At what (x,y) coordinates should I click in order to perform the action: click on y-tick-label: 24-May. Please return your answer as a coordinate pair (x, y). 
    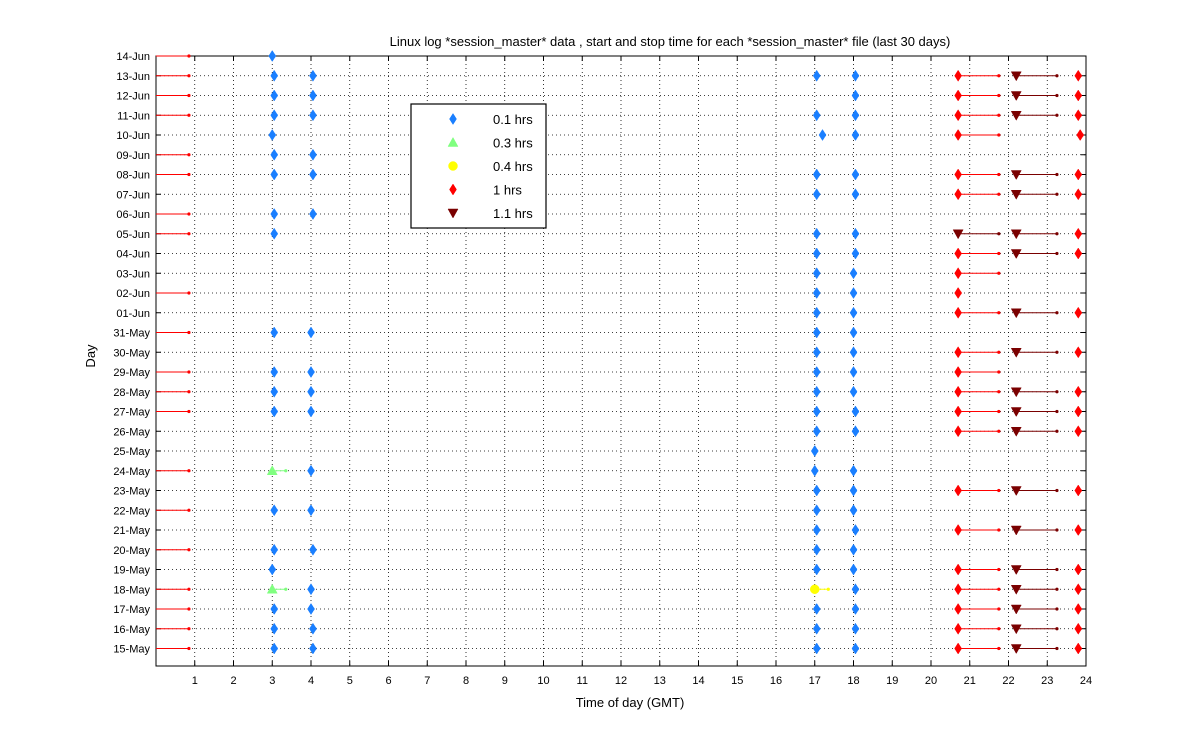
    Looking at the image, I should click on (131, 472).